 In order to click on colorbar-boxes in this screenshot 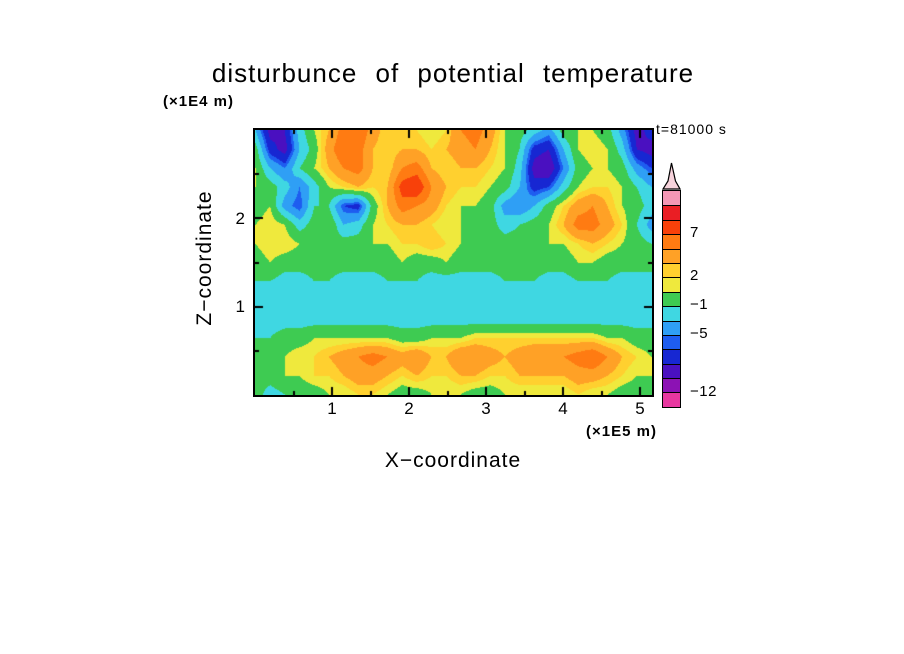, I will do `click(671, 299)`.